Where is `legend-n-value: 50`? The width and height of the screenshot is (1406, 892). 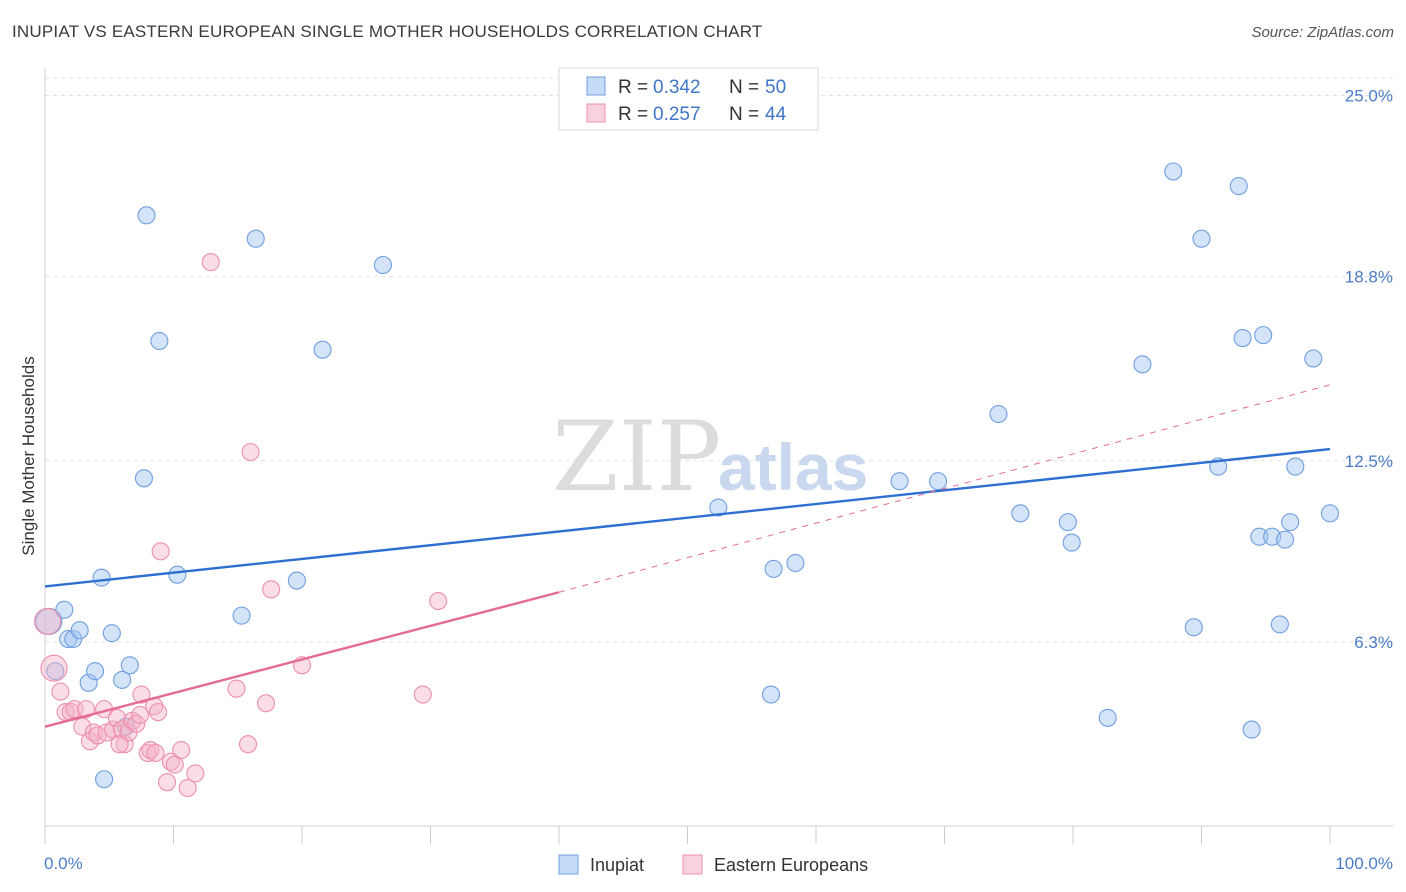
legend-n-value: 50 is located at coordinates (775, 87).